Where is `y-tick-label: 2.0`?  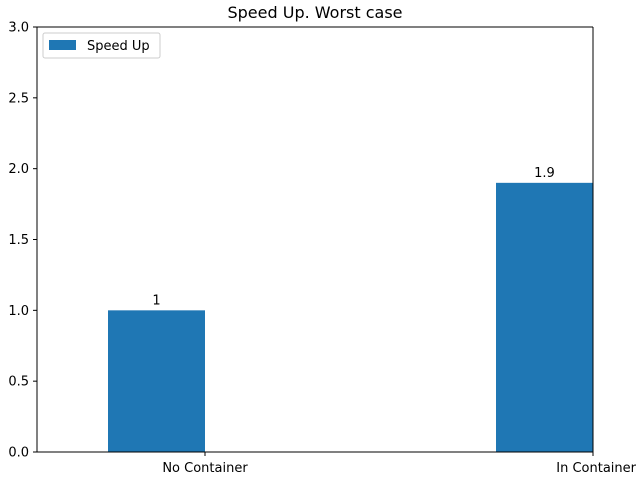
y-tick-label: 2.0 is located at coordinates (18, 169).